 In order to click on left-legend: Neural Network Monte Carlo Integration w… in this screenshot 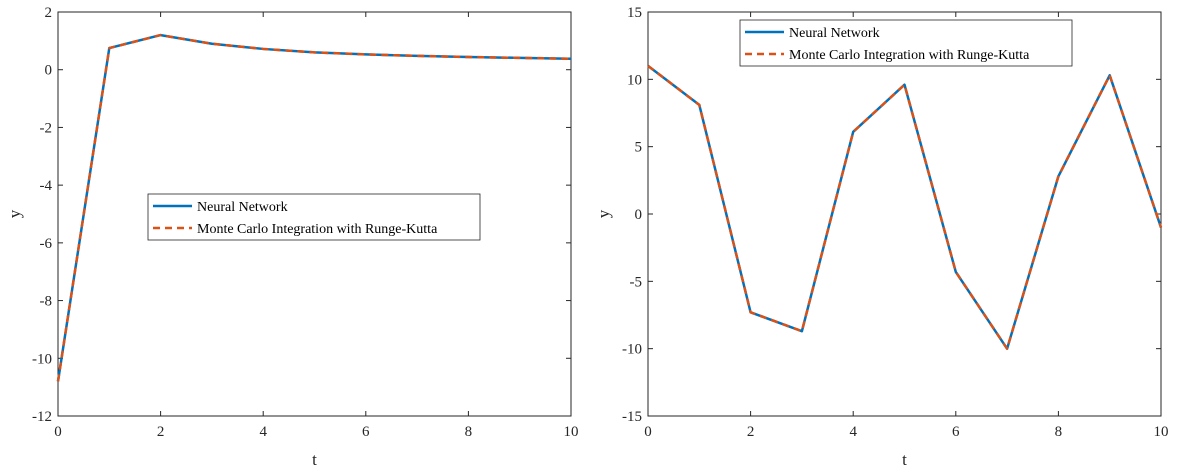, I will do `click(314, 217)`.